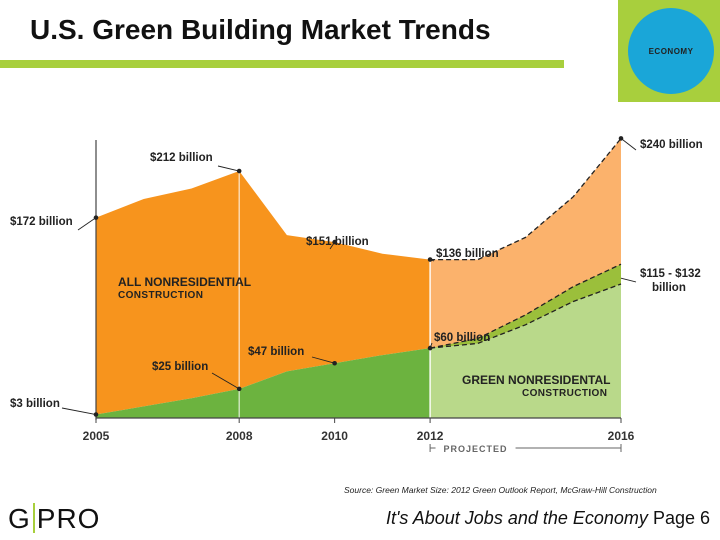 This screenshot has height=540, width=720. Describe the element at coordinates (334, 436) in the screenshot. I see `x-tick-label-2010: 2010` at that location.